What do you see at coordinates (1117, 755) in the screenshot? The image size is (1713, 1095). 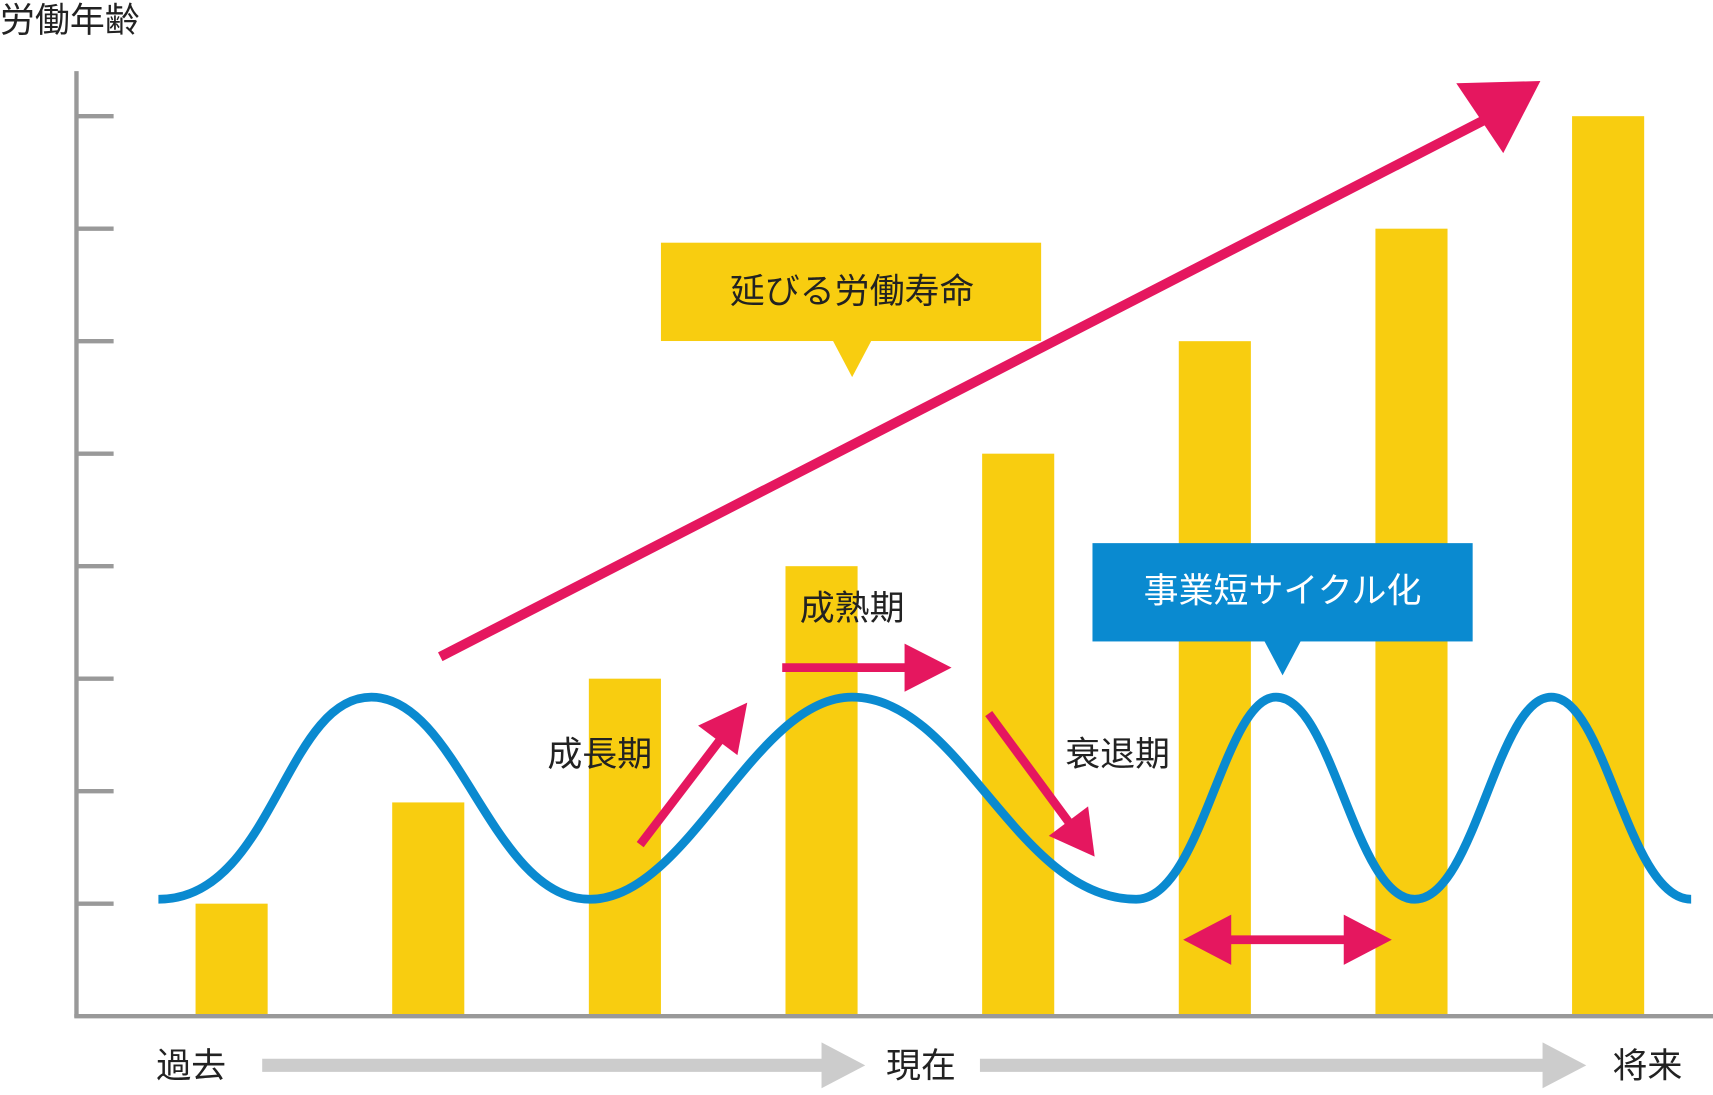 I see `decline-label: 衰退期` at bounding box center [1117, 755].